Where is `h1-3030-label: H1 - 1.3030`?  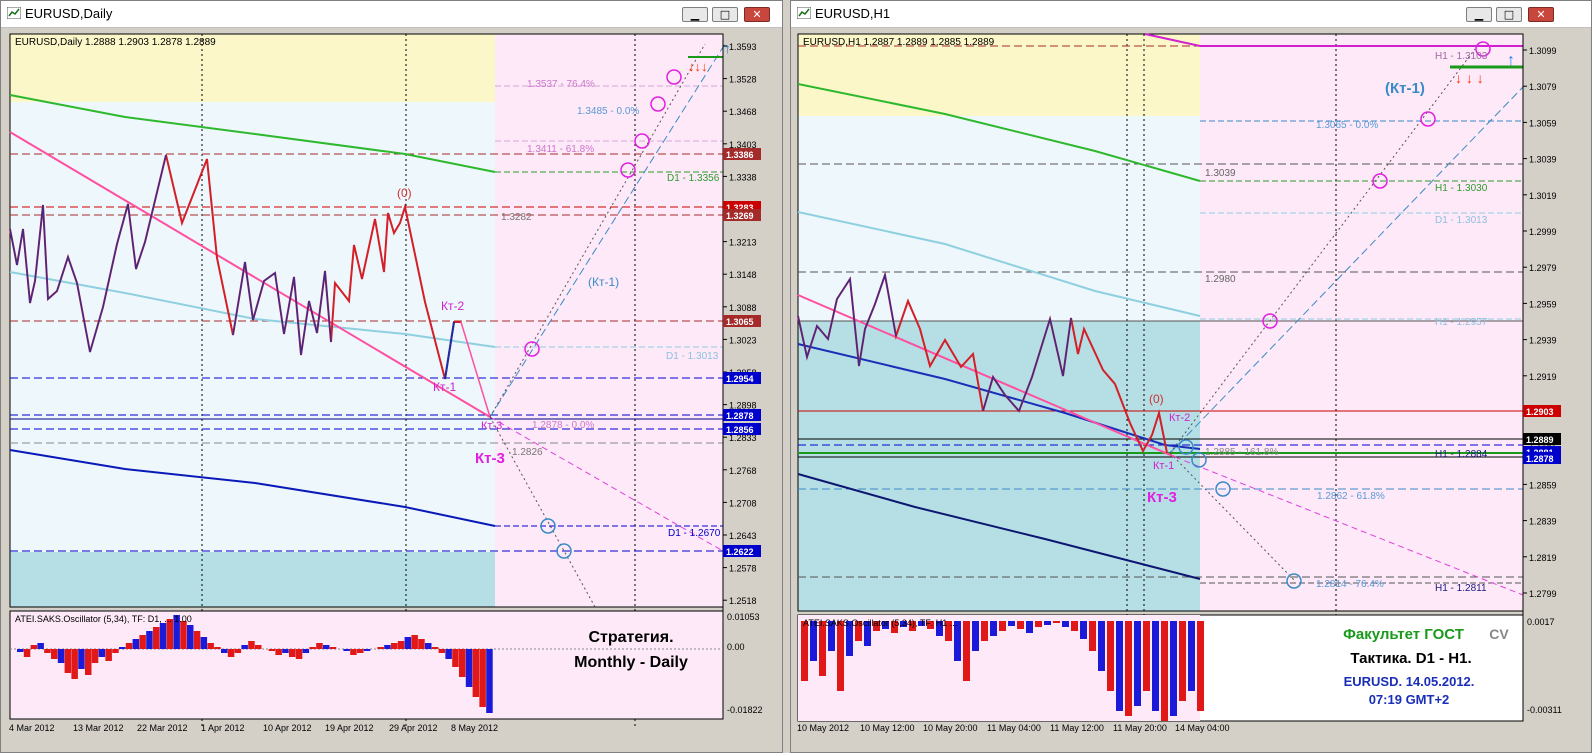
h1-3030-label: H1 - 1.3030 is located at coordinates (1461, 188).